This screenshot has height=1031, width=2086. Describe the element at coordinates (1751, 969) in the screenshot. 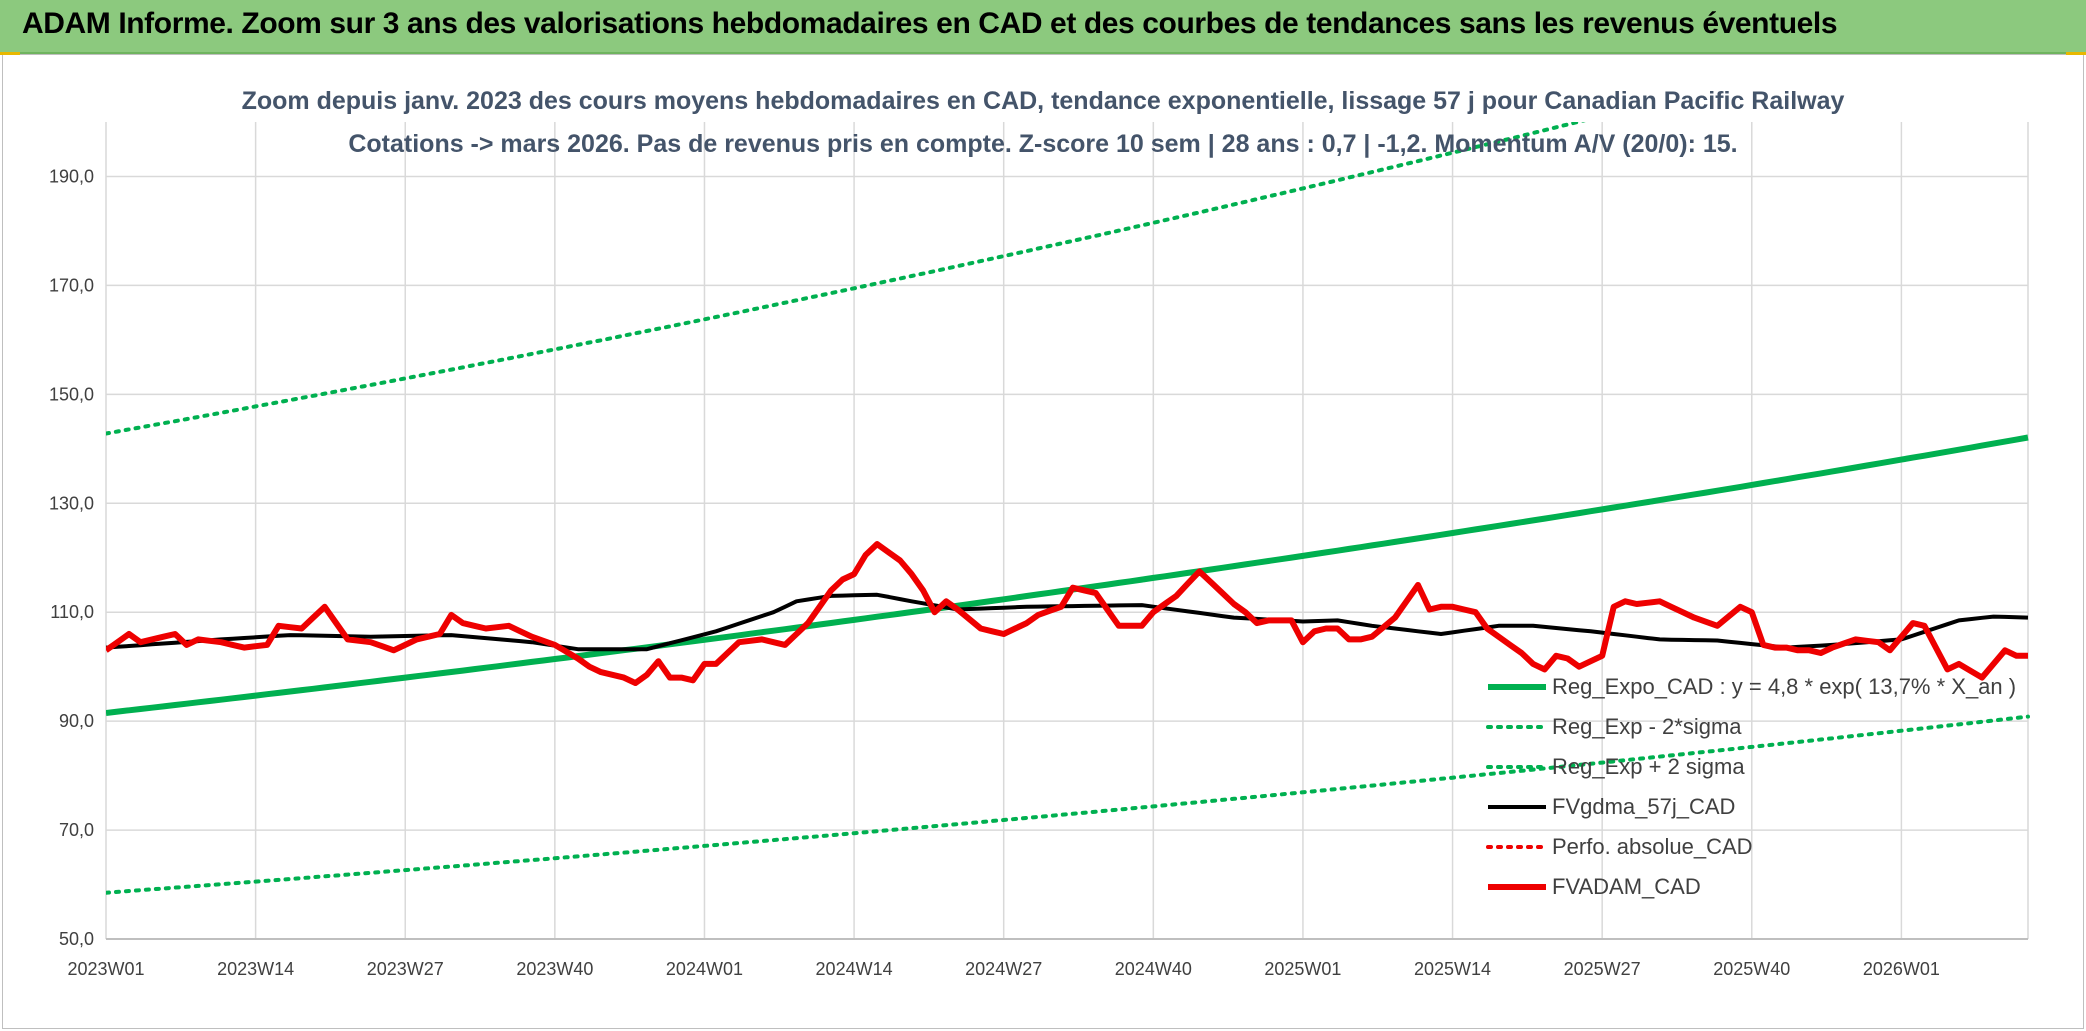

I see `x-tick-label: 2025W40` at that location.